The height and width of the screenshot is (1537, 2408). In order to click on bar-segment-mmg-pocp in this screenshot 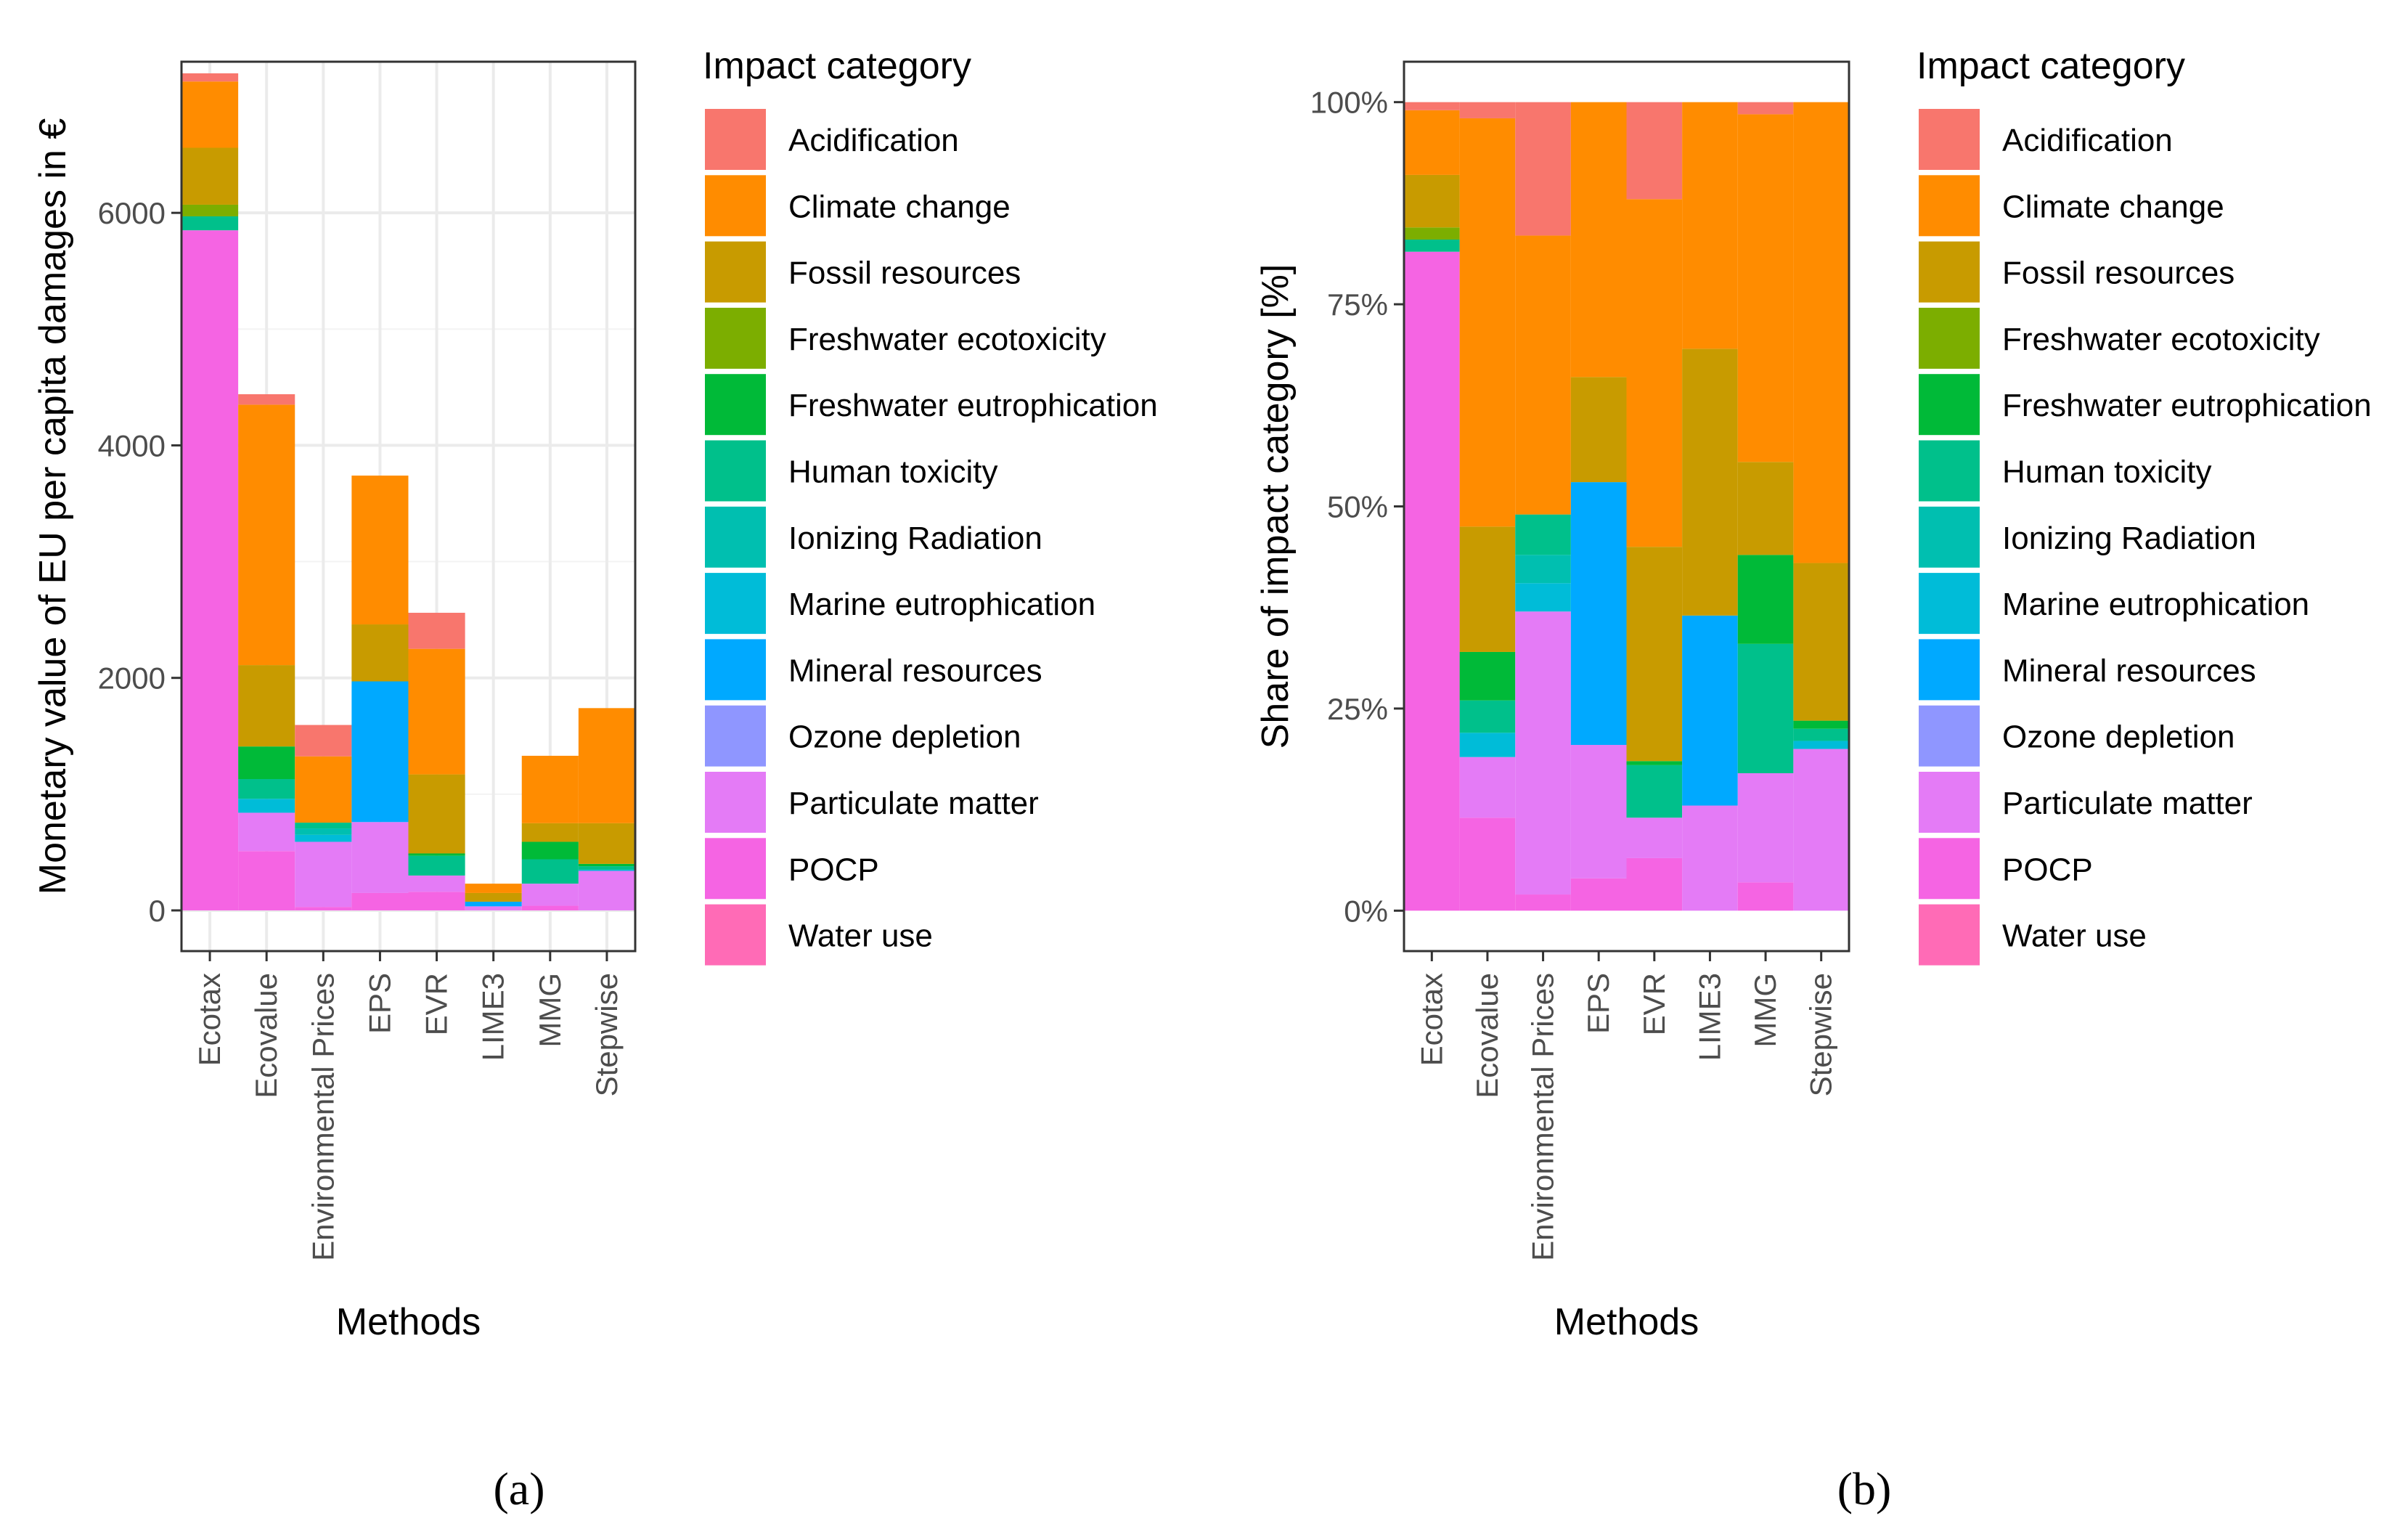, I will do `click(1765, 896)`.